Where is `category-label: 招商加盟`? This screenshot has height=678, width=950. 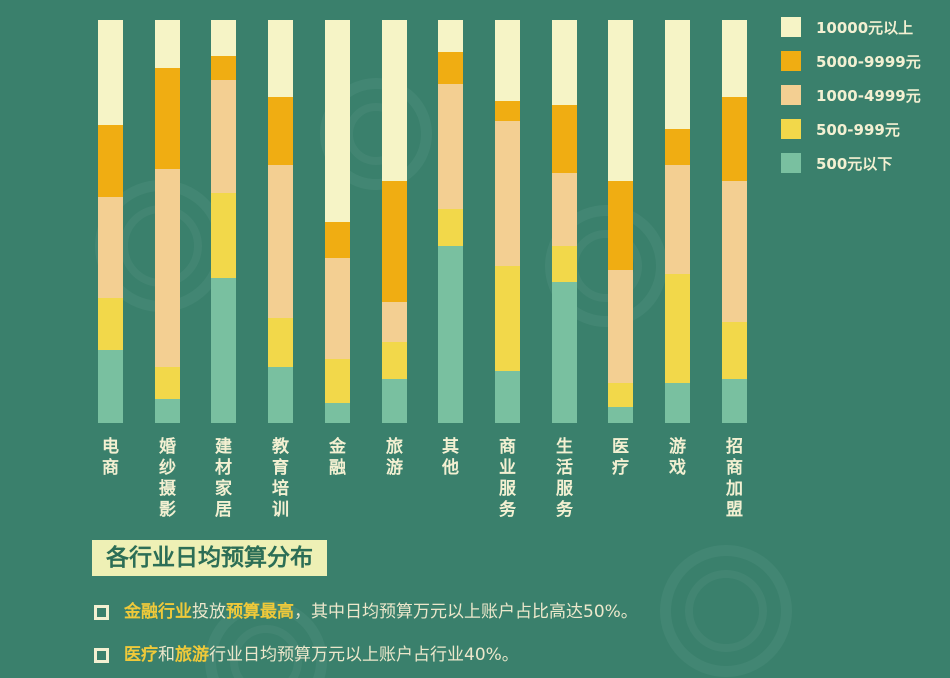 category-label: 招商加盟 is located at coordinates (734, 478).